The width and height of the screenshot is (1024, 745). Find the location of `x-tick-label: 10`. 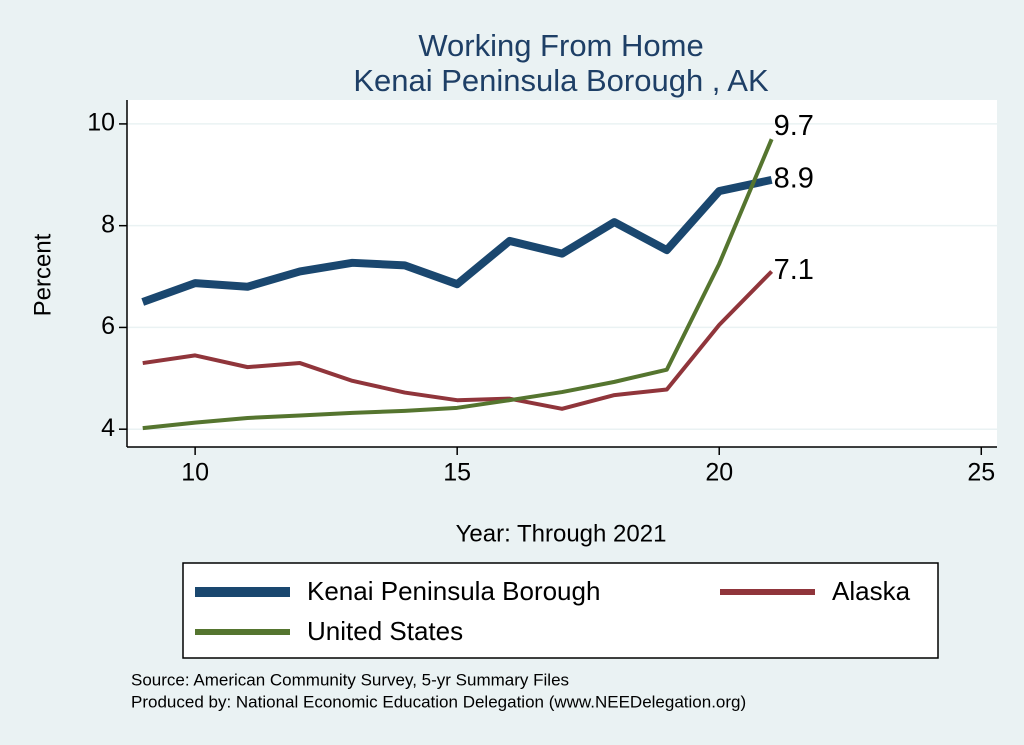

x-tick-label: 10 is located at coordinates (195, 473).